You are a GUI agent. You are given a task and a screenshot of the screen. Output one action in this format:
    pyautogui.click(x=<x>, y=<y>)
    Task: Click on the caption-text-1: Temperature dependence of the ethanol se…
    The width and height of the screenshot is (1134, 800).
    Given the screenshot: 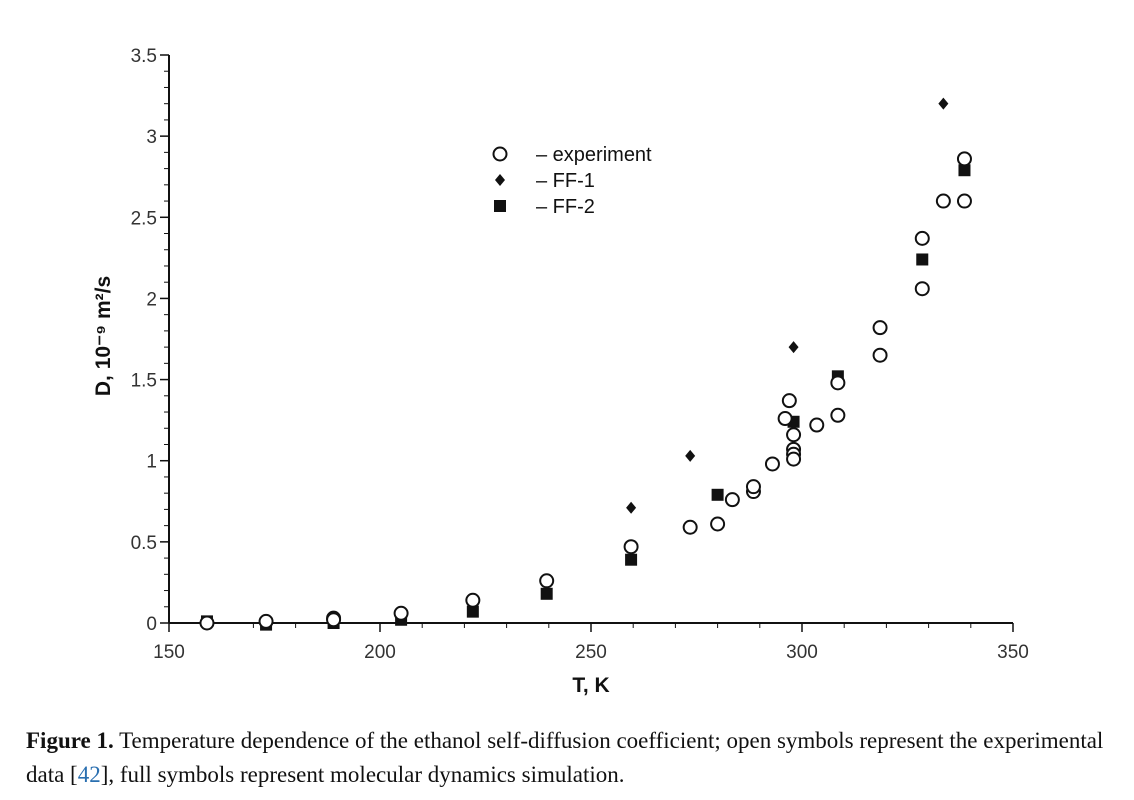 What is the action you would take?
    pyautogui.click(x=565, y=757)
    